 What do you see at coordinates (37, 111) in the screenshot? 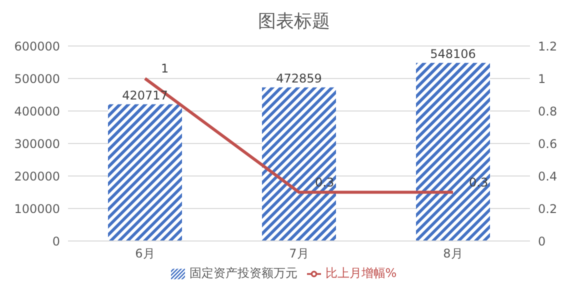
I see `y-tick-label: 400000` at bounding box center [37, 111].